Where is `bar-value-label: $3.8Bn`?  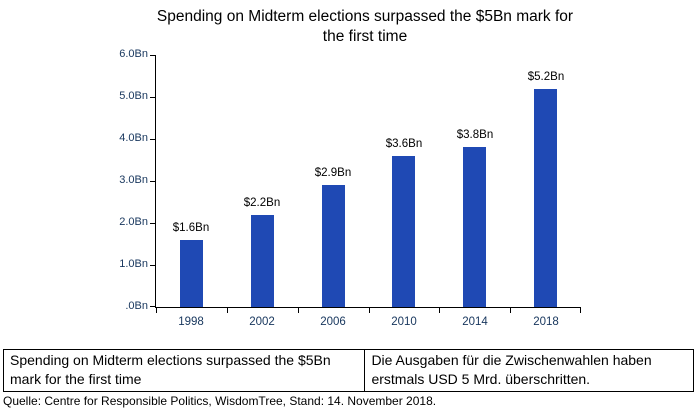 bar-value-label: $3.8Bn is located at coordinates (475, 135).